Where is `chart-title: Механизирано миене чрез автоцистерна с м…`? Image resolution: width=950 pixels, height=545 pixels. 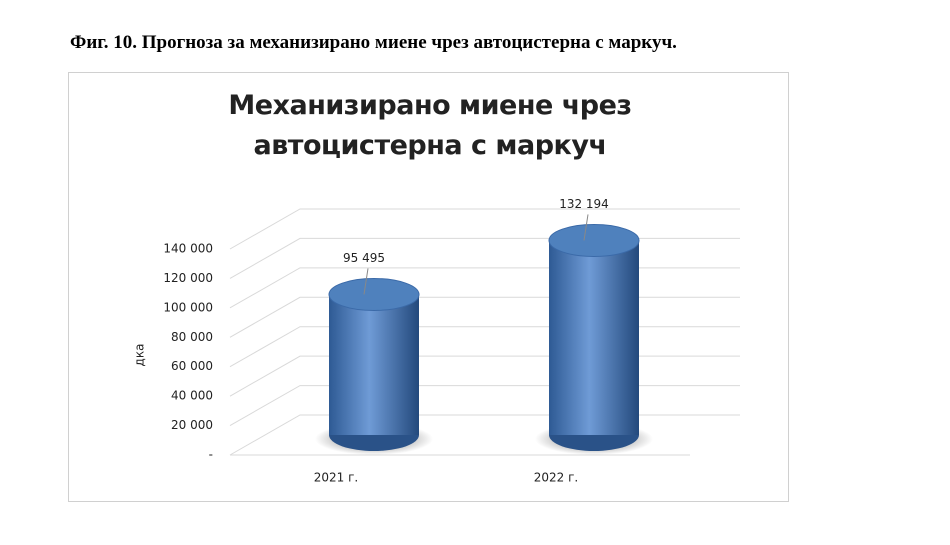
chart-title: Механизирано миене чрез автоцистерна с м… is located at coordinates (430, 125).